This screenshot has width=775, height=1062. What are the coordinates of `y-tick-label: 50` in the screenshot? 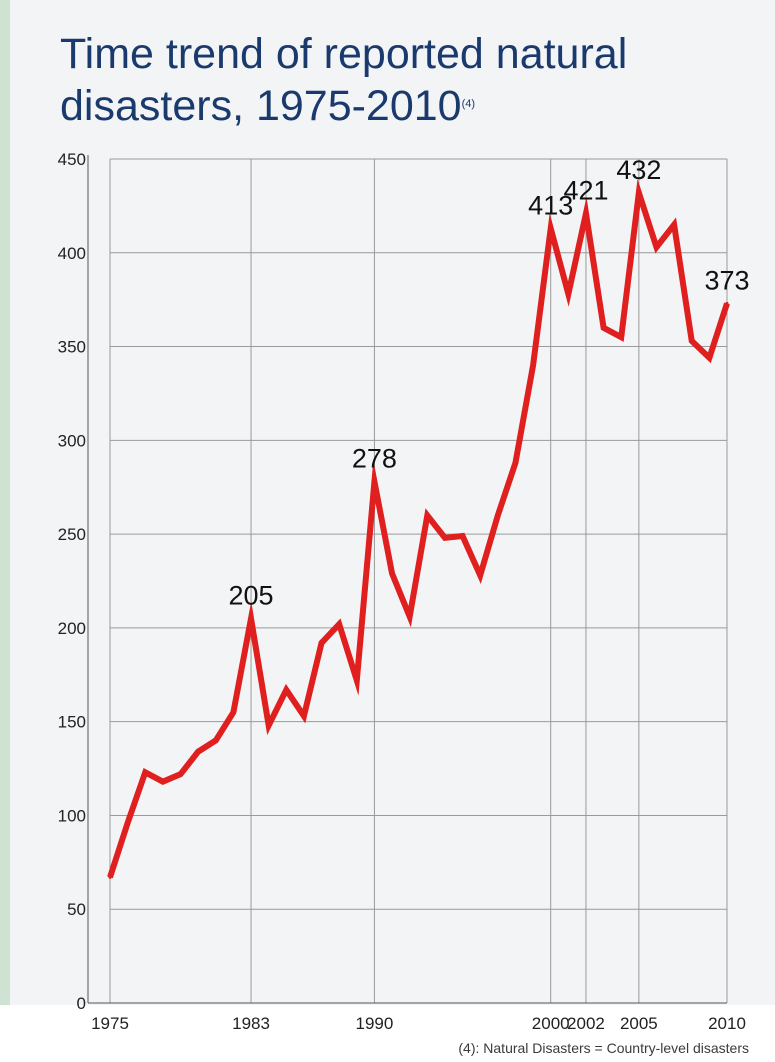 It's located at (76, 909).